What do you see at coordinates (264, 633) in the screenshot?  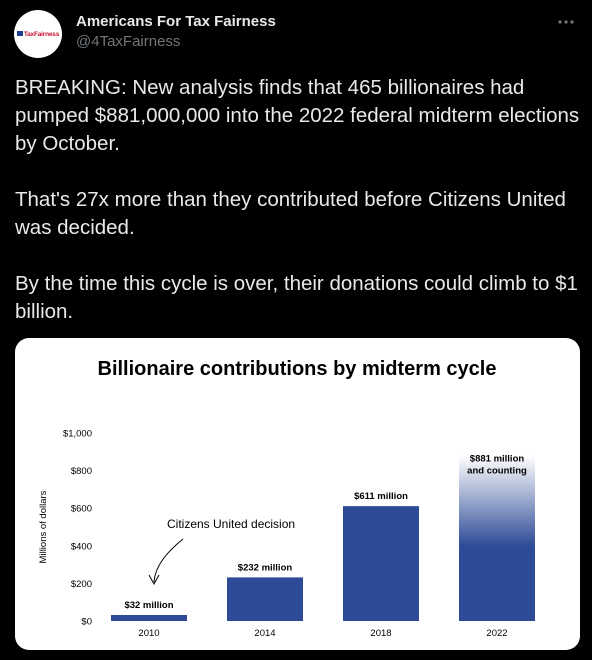 I see `x-tick-label: 2014` at bounding box center [264, 633].